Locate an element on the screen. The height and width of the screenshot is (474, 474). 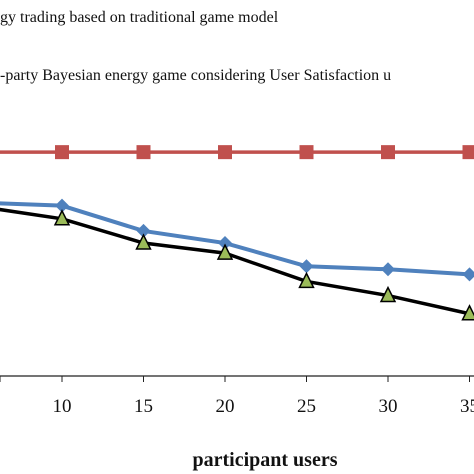
x-tick-label: 35 is located at coordinates (467, 406).